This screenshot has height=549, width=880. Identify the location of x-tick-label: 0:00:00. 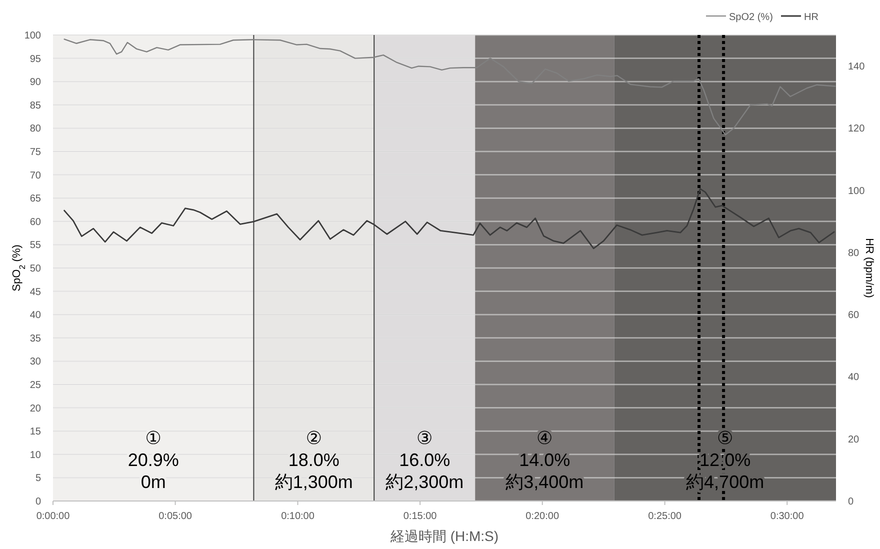
(53, 516).